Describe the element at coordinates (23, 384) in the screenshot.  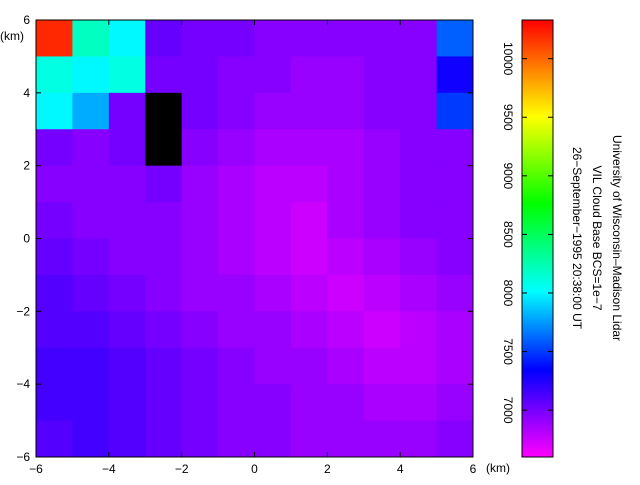
I see `y-tick-label: −4` at that location.